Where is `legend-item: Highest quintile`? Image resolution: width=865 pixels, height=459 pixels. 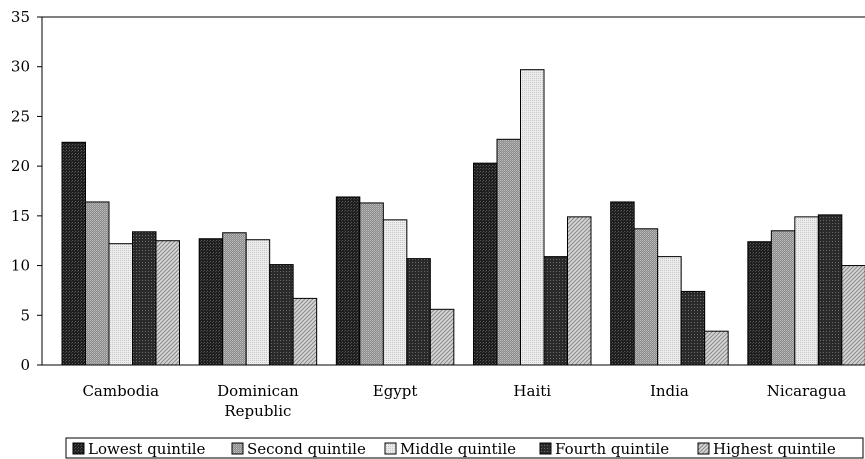
legend-item: Highest quintile is located at coordinates (766, 449).